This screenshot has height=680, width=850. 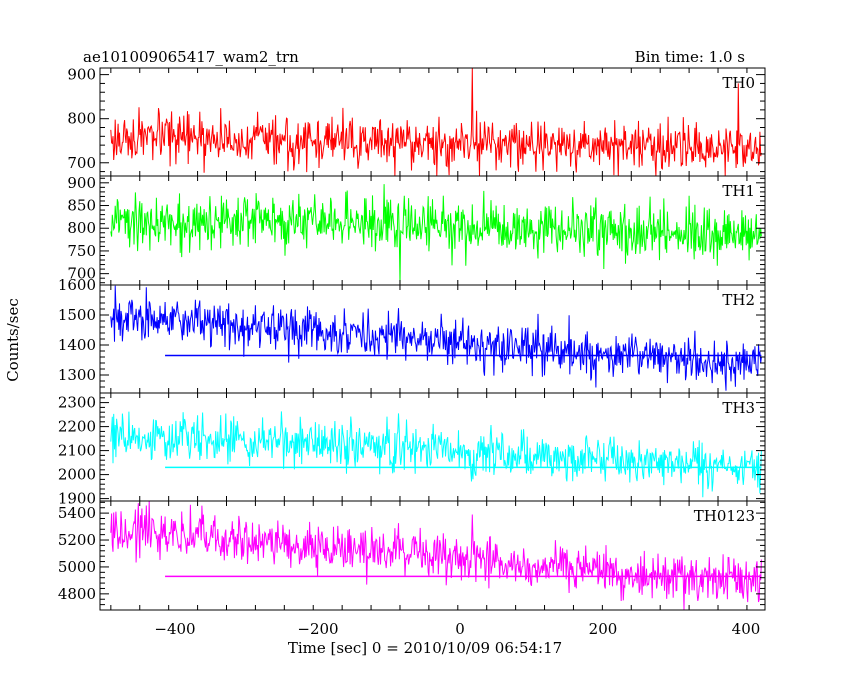 I want to click on panel-th0123: 4800 5000 5200 5400 TH0123, so click(x=412, y=555).